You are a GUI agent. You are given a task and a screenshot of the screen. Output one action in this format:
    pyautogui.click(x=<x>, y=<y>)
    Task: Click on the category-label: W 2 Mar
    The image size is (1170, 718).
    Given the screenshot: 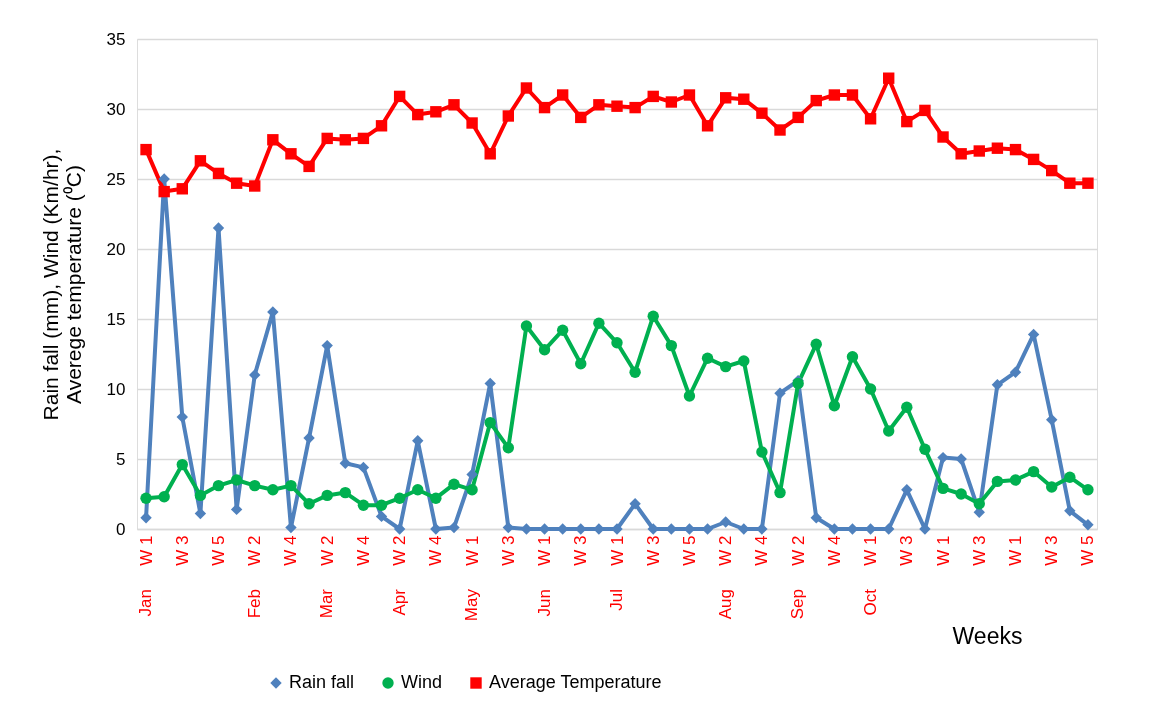 What is the action you would take?
    pyautogui.click(x=327, y=577)
    